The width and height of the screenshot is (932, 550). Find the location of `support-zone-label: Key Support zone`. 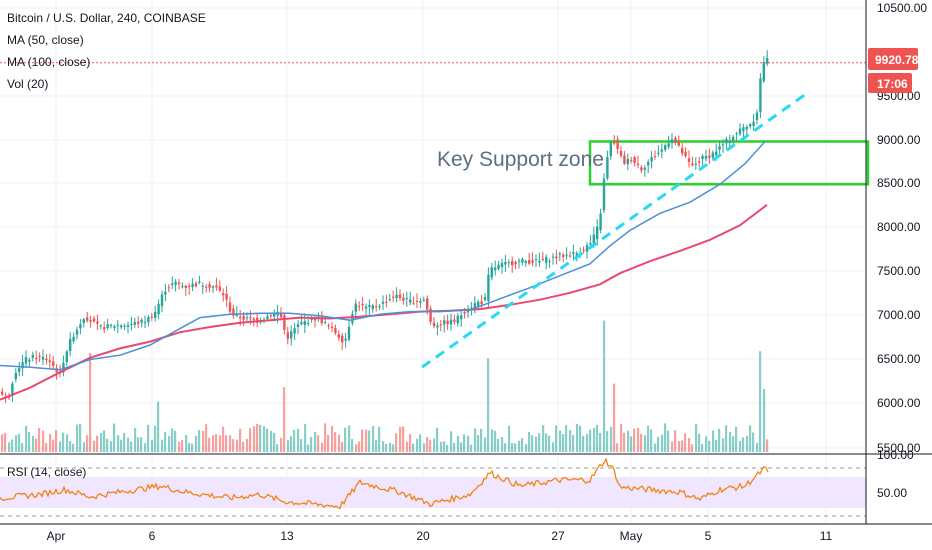

support-zone-label: Key Support zone is located at coordinates (520, 159).